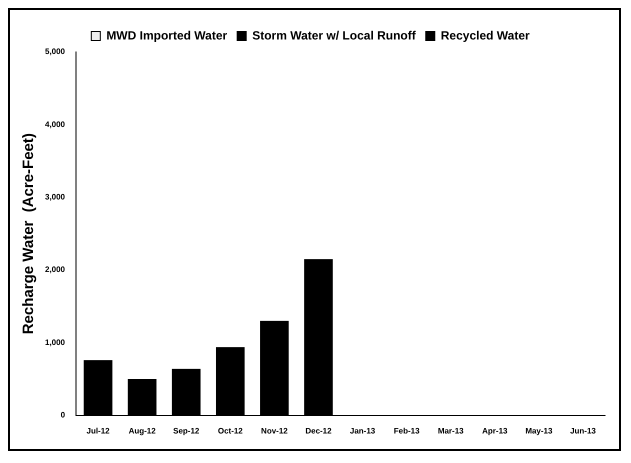  What do you see at coordinates (55, 197) in the screenshot?
I see `y-tick-label: 3,000` at bounding box center [55, 197].